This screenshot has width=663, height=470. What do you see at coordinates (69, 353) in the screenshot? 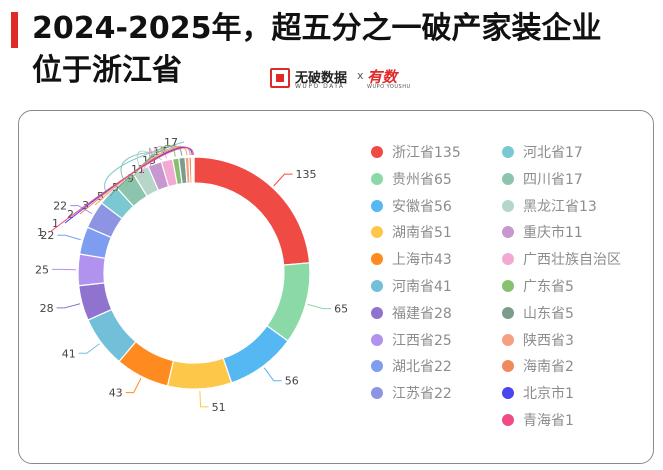
I see `slice-value-label-5: 41` at bounding box center [69, 353].